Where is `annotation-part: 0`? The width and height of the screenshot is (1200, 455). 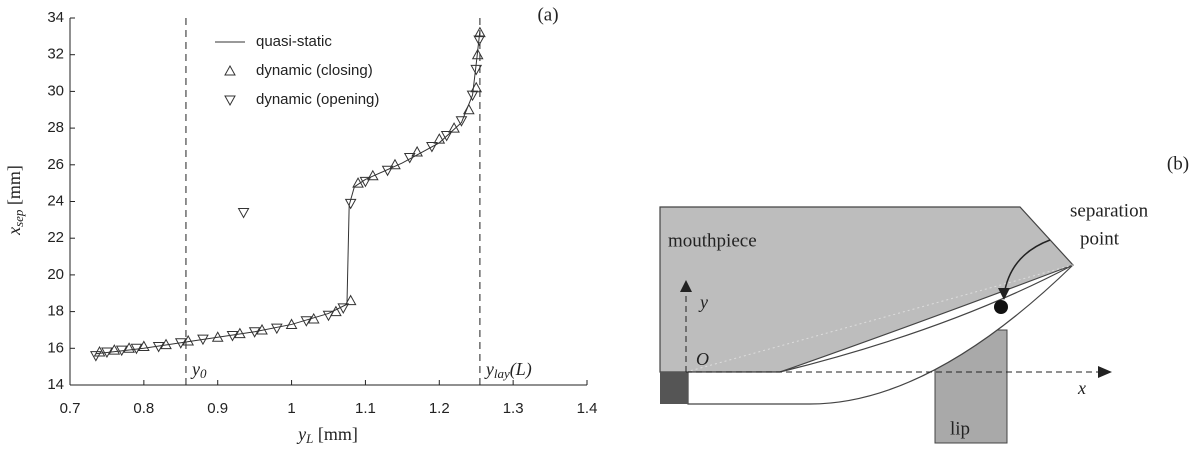
annotation-part: 0 is located at coordinates (203, 373).